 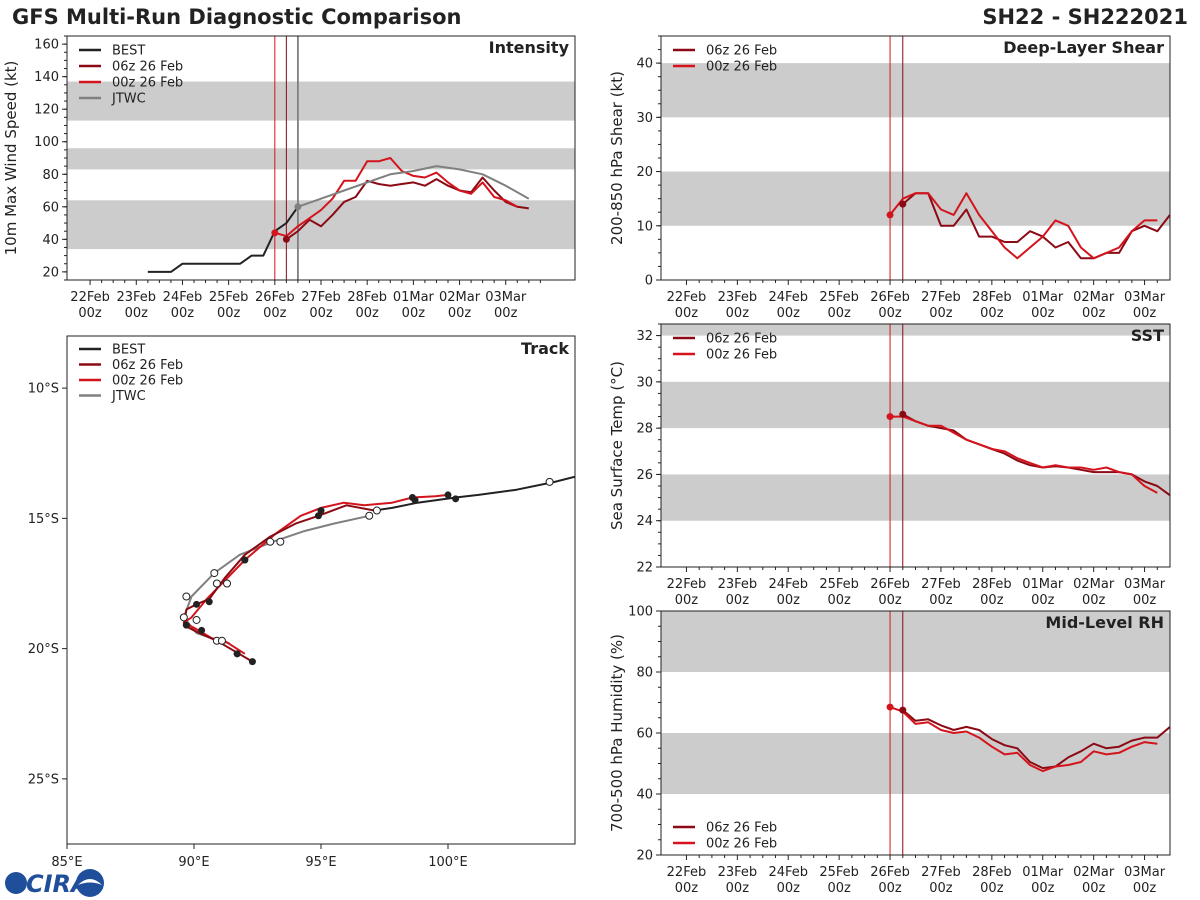 What do you see at coordinates (377, 570) in the screenshot?
I see `track-plot-area` at bounding box center [377, 570].